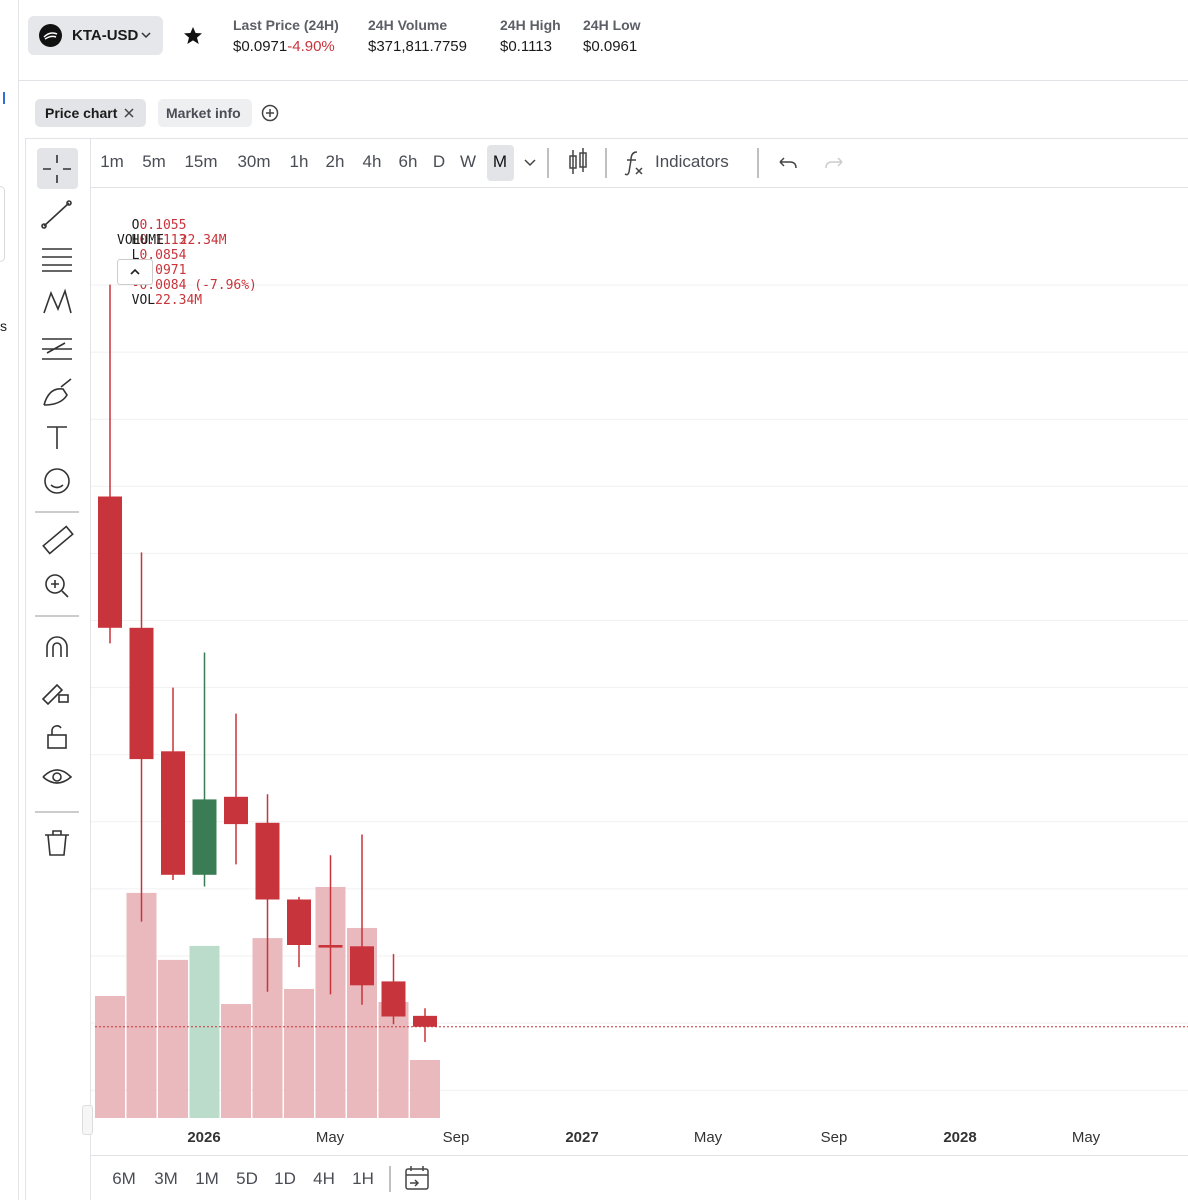 The image size is (1188, 1200). Describe the element at coordinates (57, 169) in the screenshot. I see `crosshair-tool` at that location.